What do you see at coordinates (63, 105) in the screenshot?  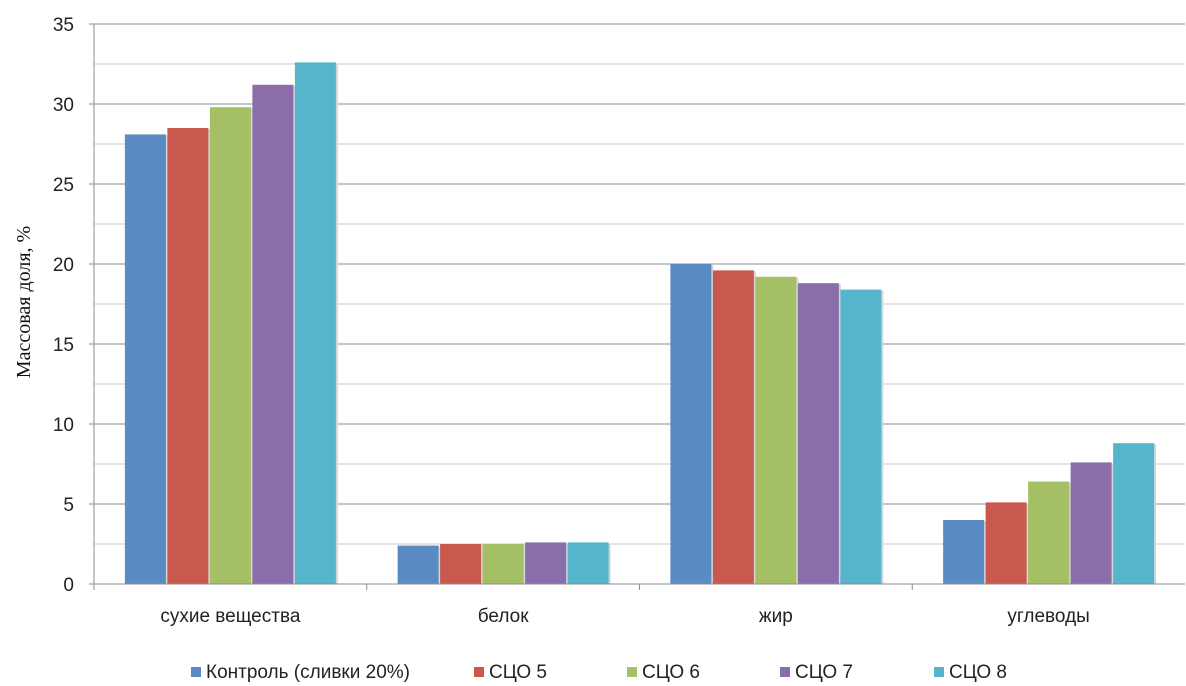 I see `y-tick-label: 30` at bounding box center [63, 105].